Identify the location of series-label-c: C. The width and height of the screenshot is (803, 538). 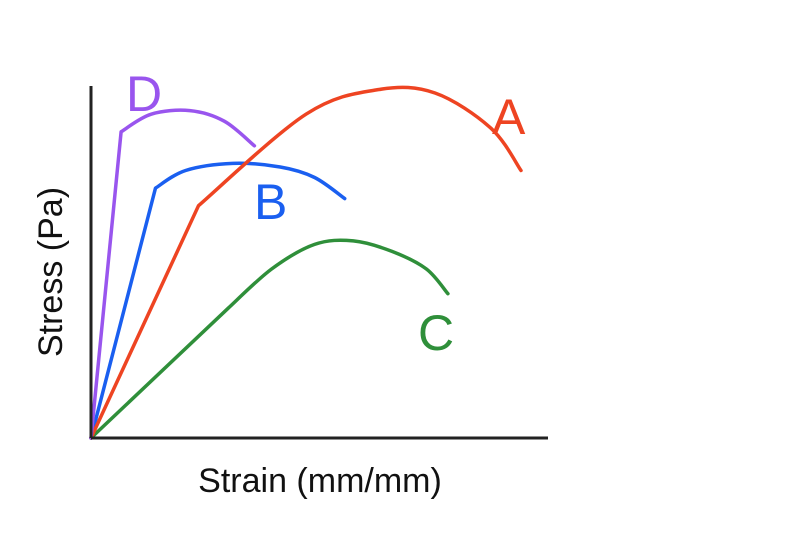
(436, 333).